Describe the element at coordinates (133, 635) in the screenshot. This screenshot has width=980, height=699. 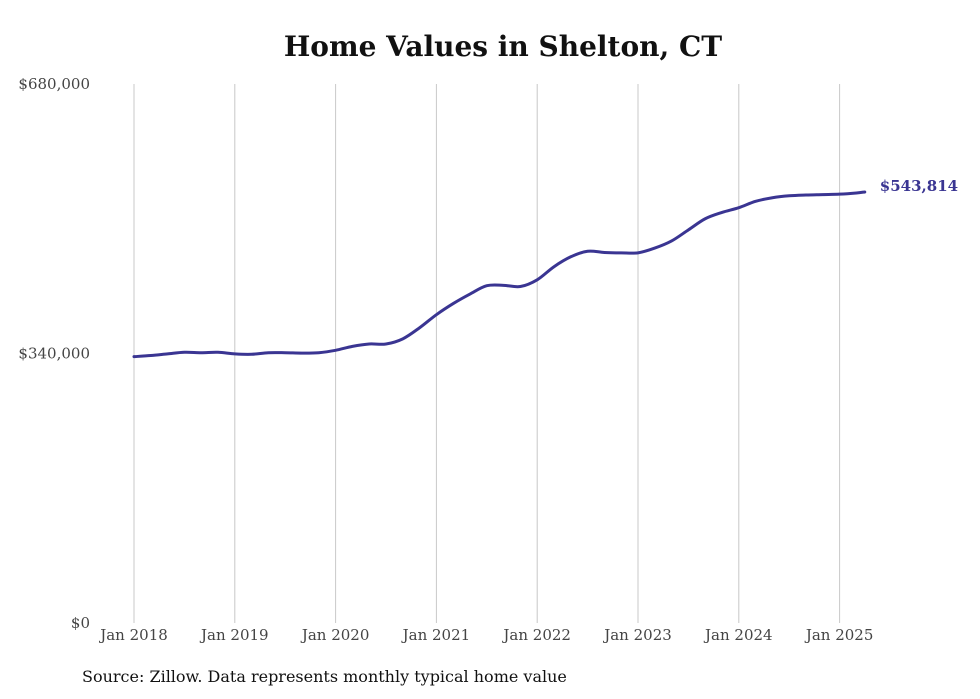
I see `x-tick-label: Jan 2018` at that location.